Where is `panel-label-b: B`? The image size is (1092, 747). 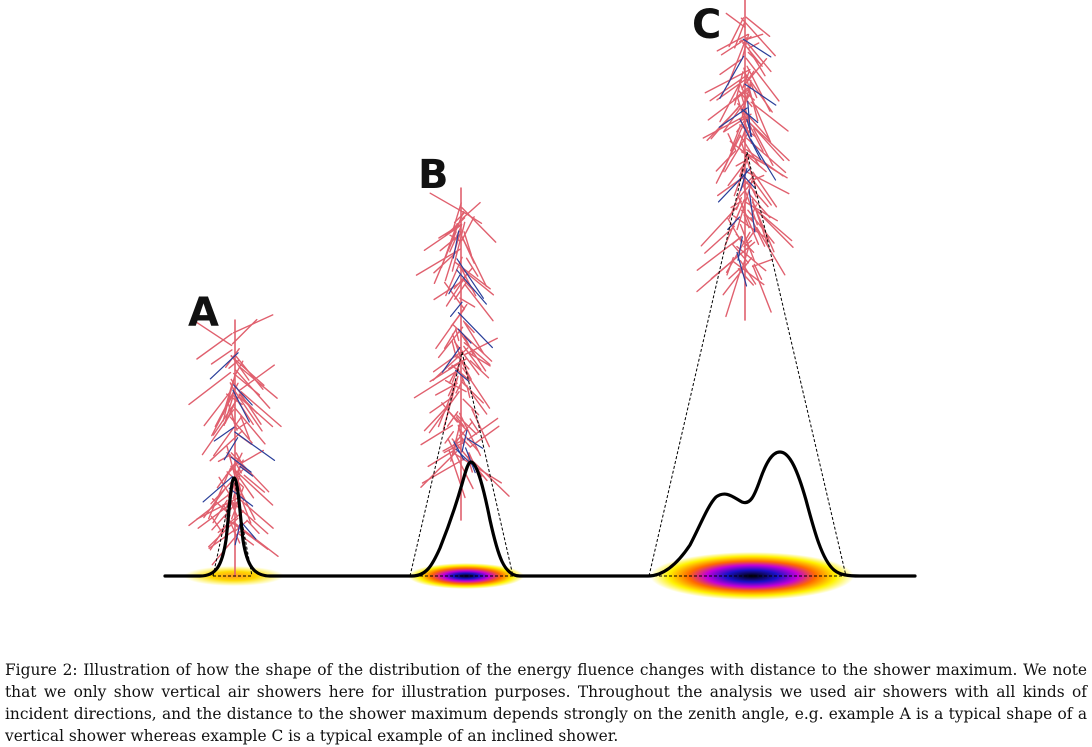 panel-label-b: B is located at coordinates (433, 175).